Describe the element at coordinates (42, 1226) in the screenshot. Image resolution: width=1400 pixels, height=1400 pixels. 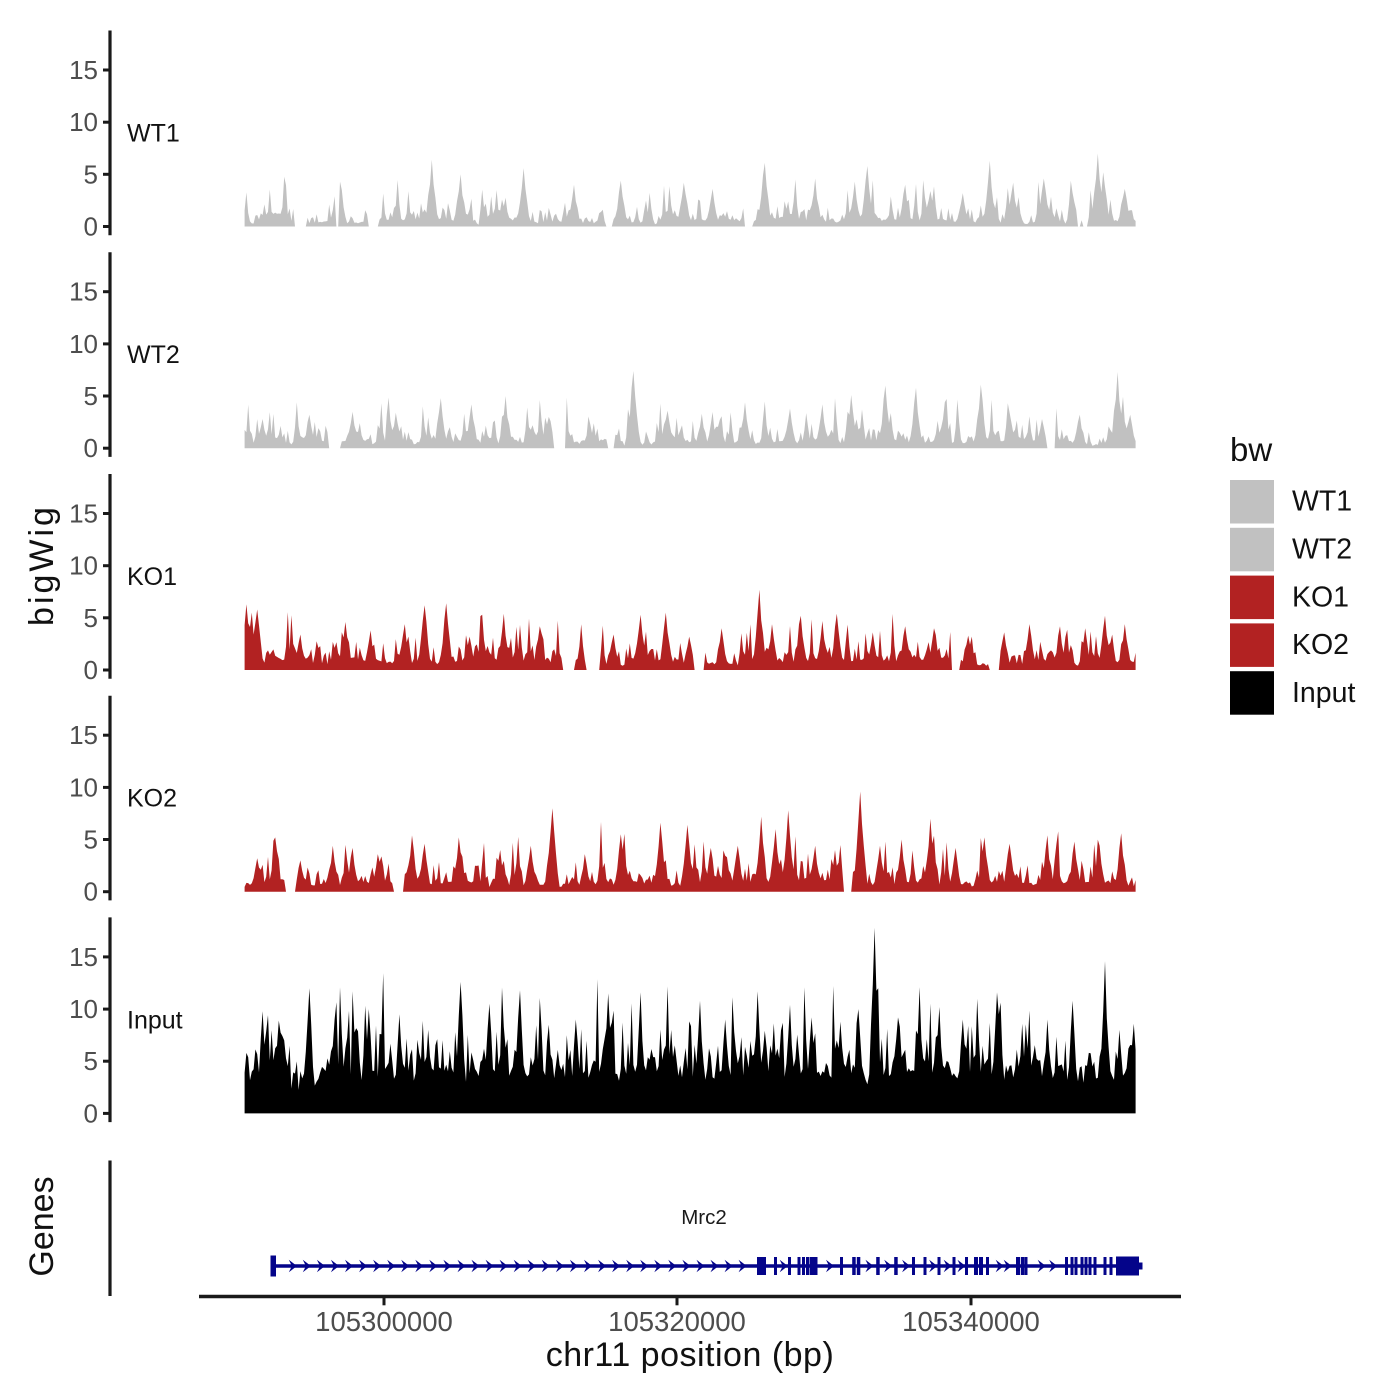
I see `svg-text: Genes` at that location.